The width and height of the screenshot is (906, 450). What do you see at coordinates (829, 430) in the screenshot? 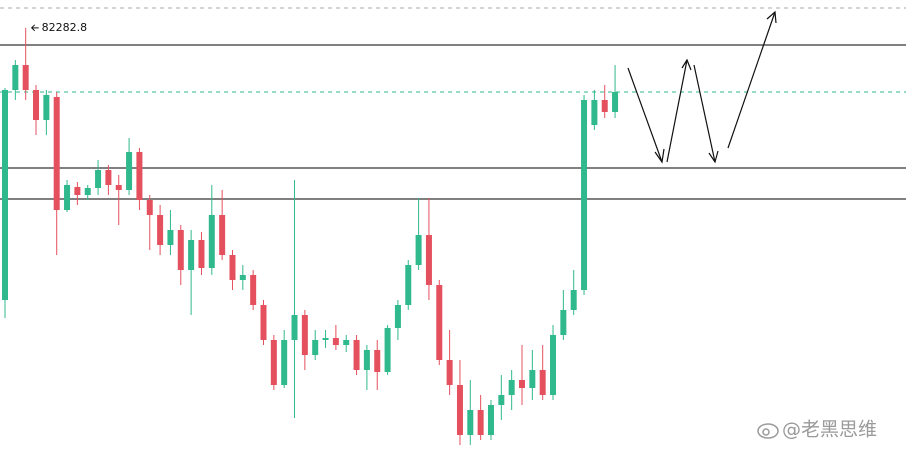
I see `watermark: @老黑思维` at bounding box center [829, 430].